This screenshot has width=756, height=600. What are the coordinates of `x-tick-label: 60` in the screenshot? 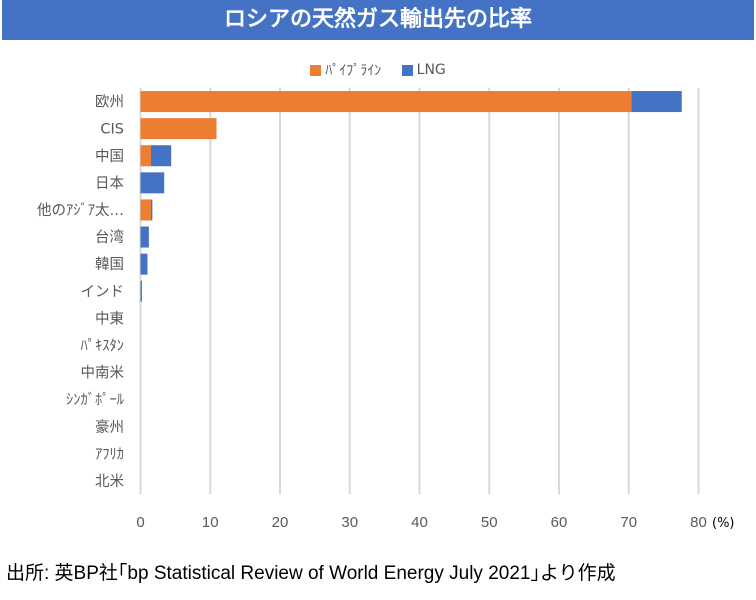 It's located at (559, 522).